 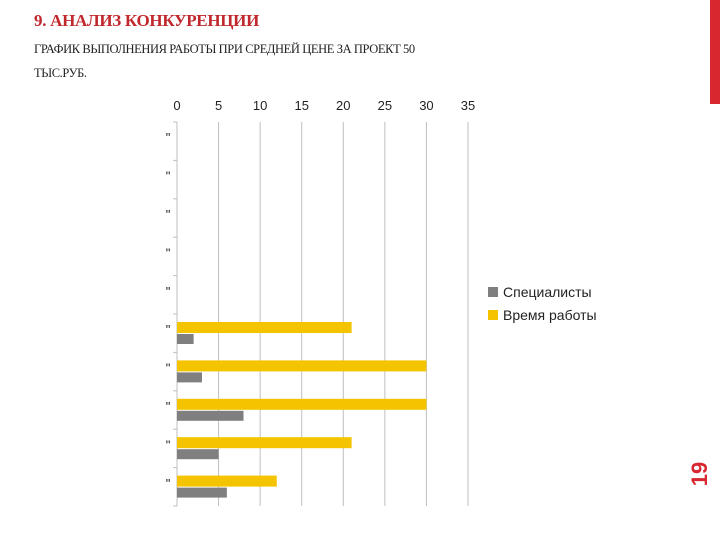 I want to click on chart-legend: Специалисты Время работы, so click(x=542, y=303).